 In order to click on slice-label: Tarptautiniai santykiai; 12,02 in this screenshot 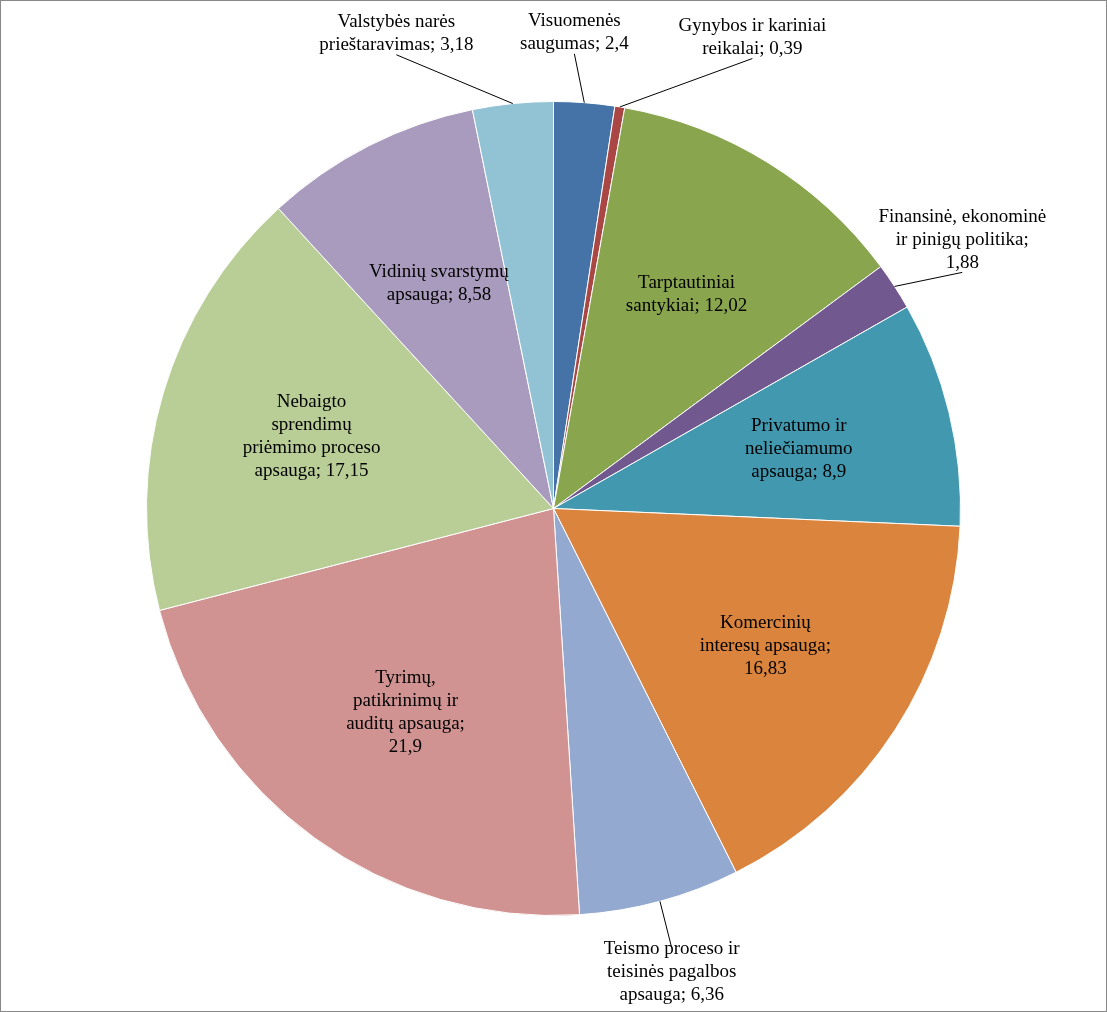, I will do `click(686, 292)`.